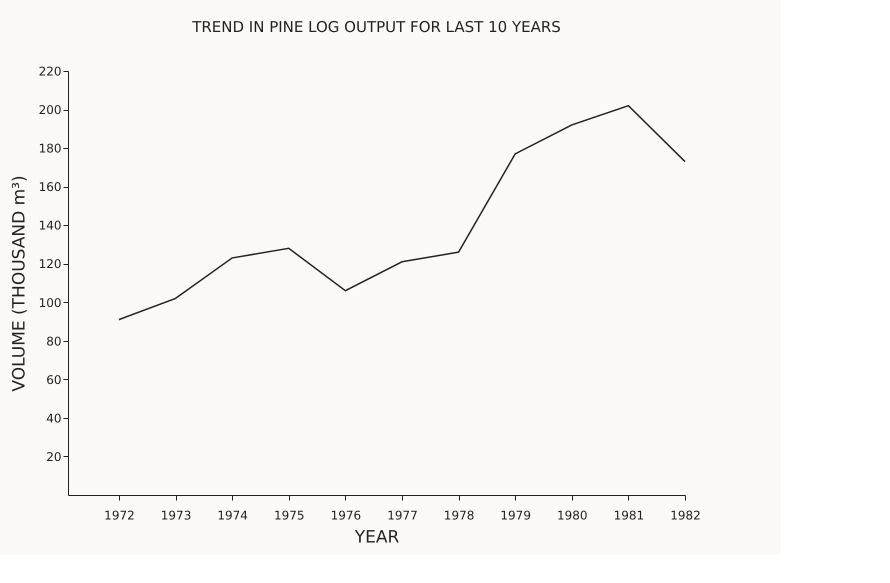  What do you see at coordinates (50, 187) in the screenshot?
I see `y-tick-label: 160` at bounding box center [50, 187].